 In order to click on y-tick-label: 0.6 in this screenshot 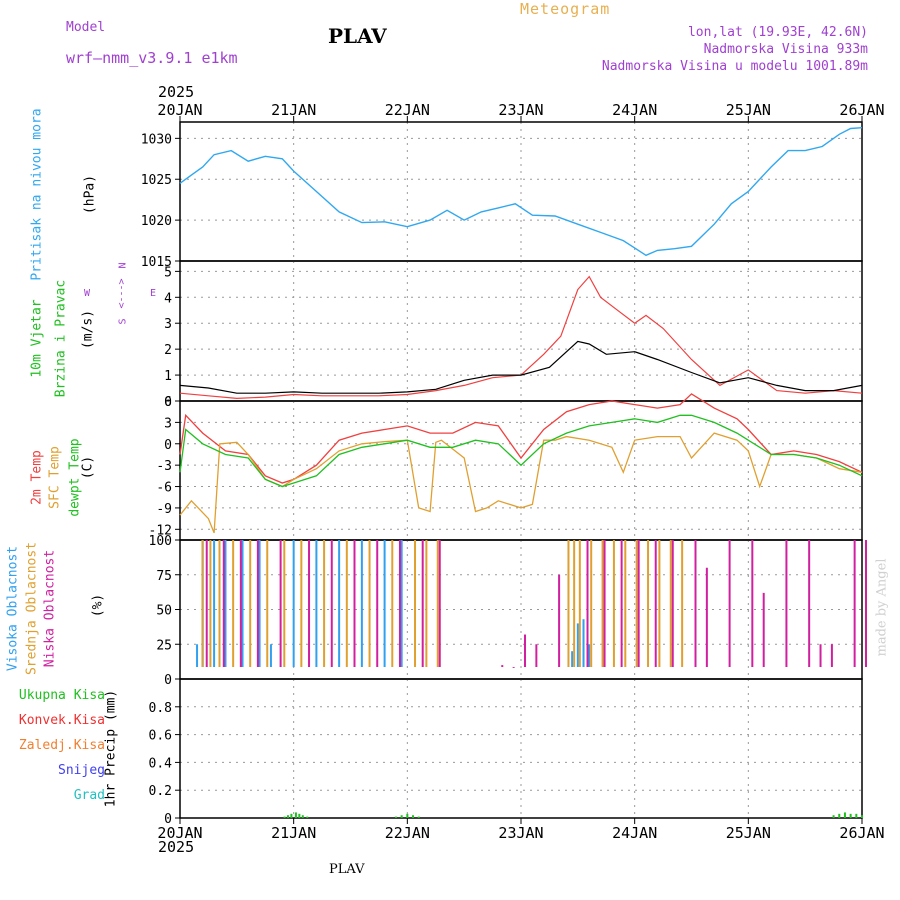, I will do `click(160, 736)`.